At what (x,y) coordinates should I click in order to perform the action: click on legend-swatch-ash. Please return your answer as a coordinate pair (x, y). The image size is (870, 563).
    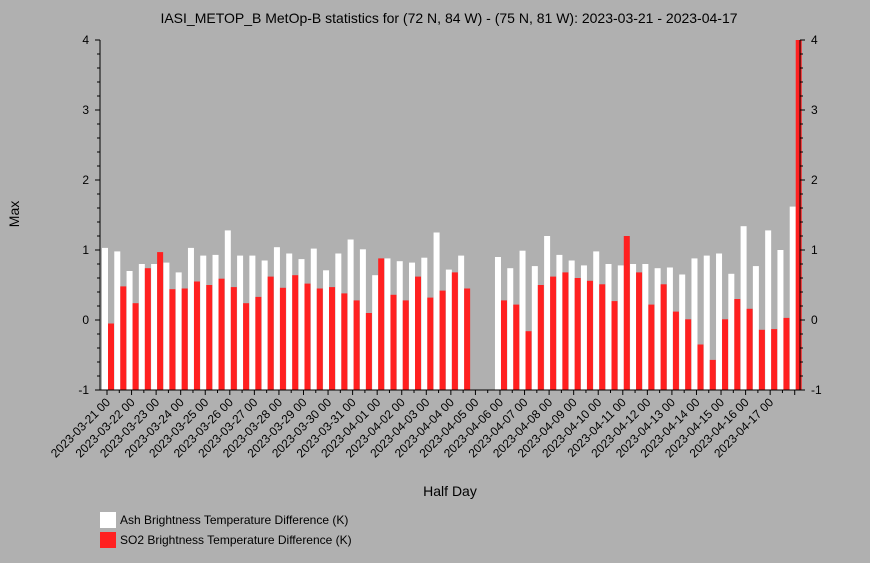
    Looking at the image, I should click on (108, 520).